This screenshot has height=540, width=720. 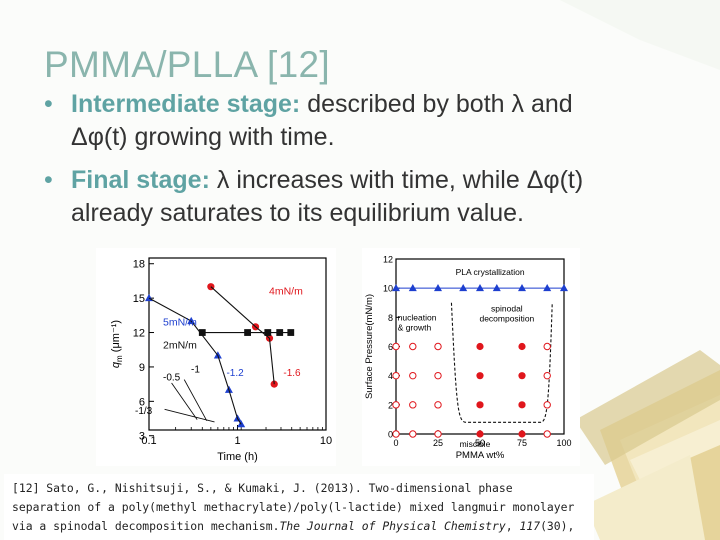 What do you see at coordinates (390, 405) in the screenshot?
I see `y-tick-label: 2` at bounding box center [390, 405].